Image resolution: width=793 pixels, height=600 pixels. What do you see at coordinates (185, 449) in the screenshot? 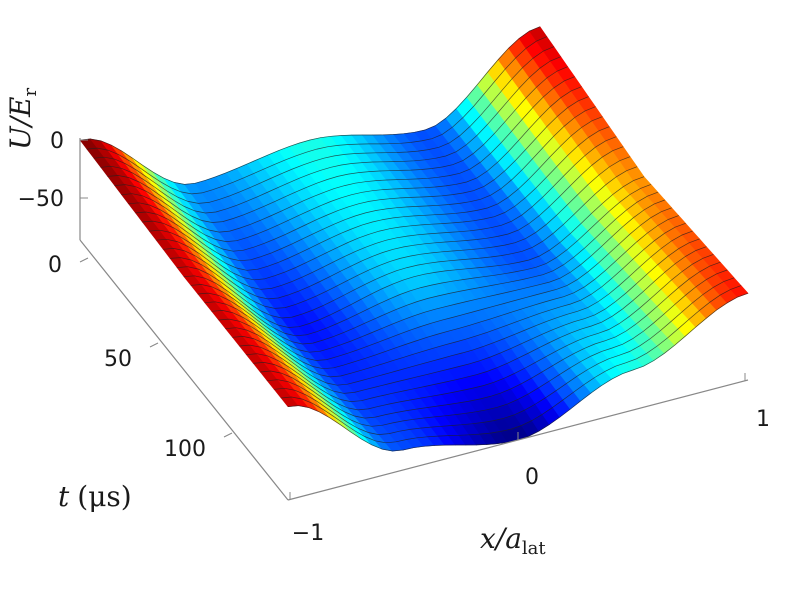
I see `t-tick-100: 100` at bounding box center [185, 449].